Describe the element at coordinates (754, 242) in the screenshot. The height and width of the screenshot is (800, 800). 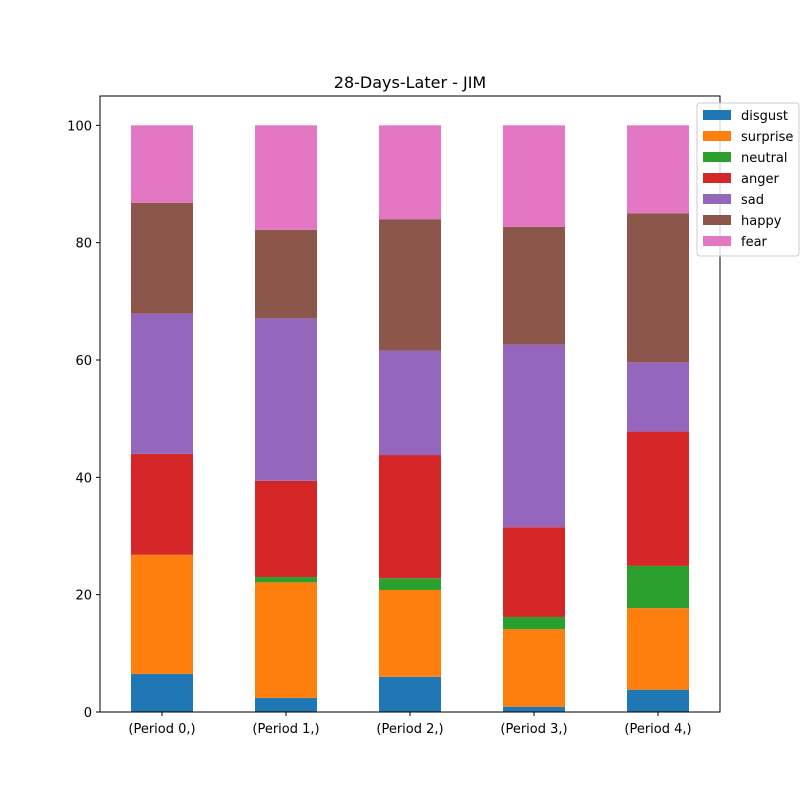
I see `legend-label-fear: fear` at that location.